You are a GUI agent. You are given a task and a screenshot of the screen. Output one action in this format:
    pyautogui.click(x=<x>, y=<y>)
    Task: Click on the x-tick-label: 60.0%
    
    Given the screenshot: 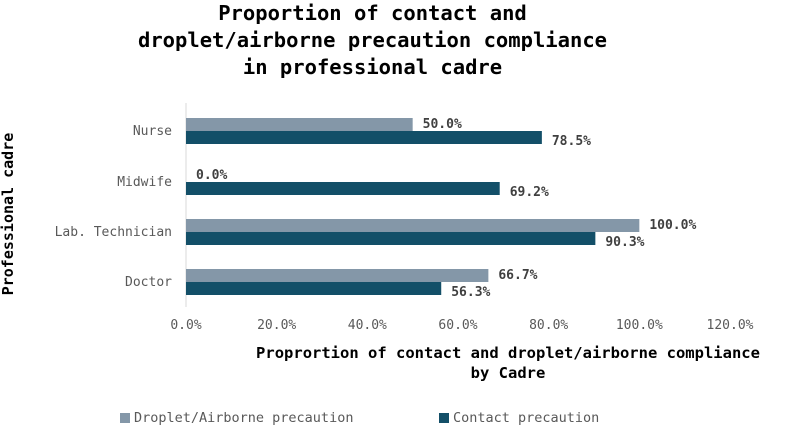 What is the action you would take?
    pyautogui.click(x=457, y=325)
    